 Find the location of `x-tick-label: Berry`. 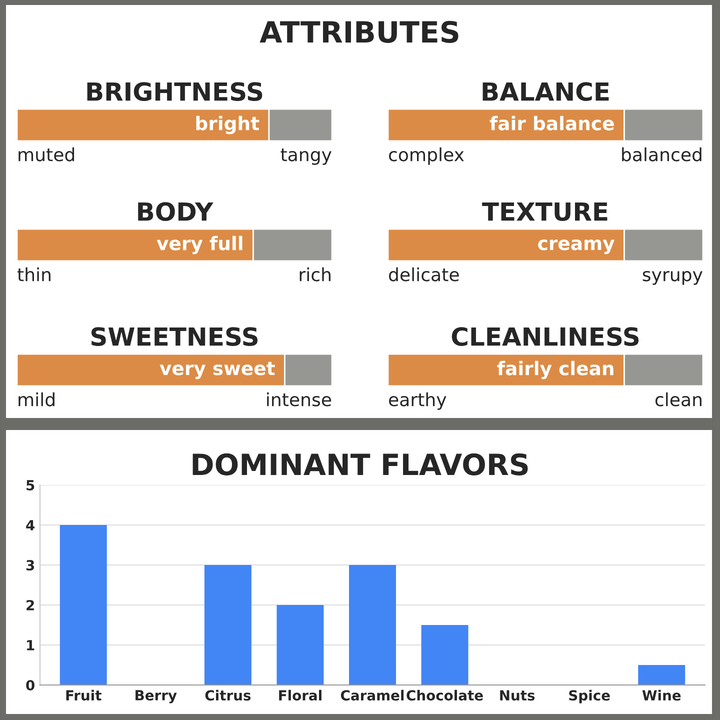

x-tick-label: Berry is located at coordinates (156, 697).